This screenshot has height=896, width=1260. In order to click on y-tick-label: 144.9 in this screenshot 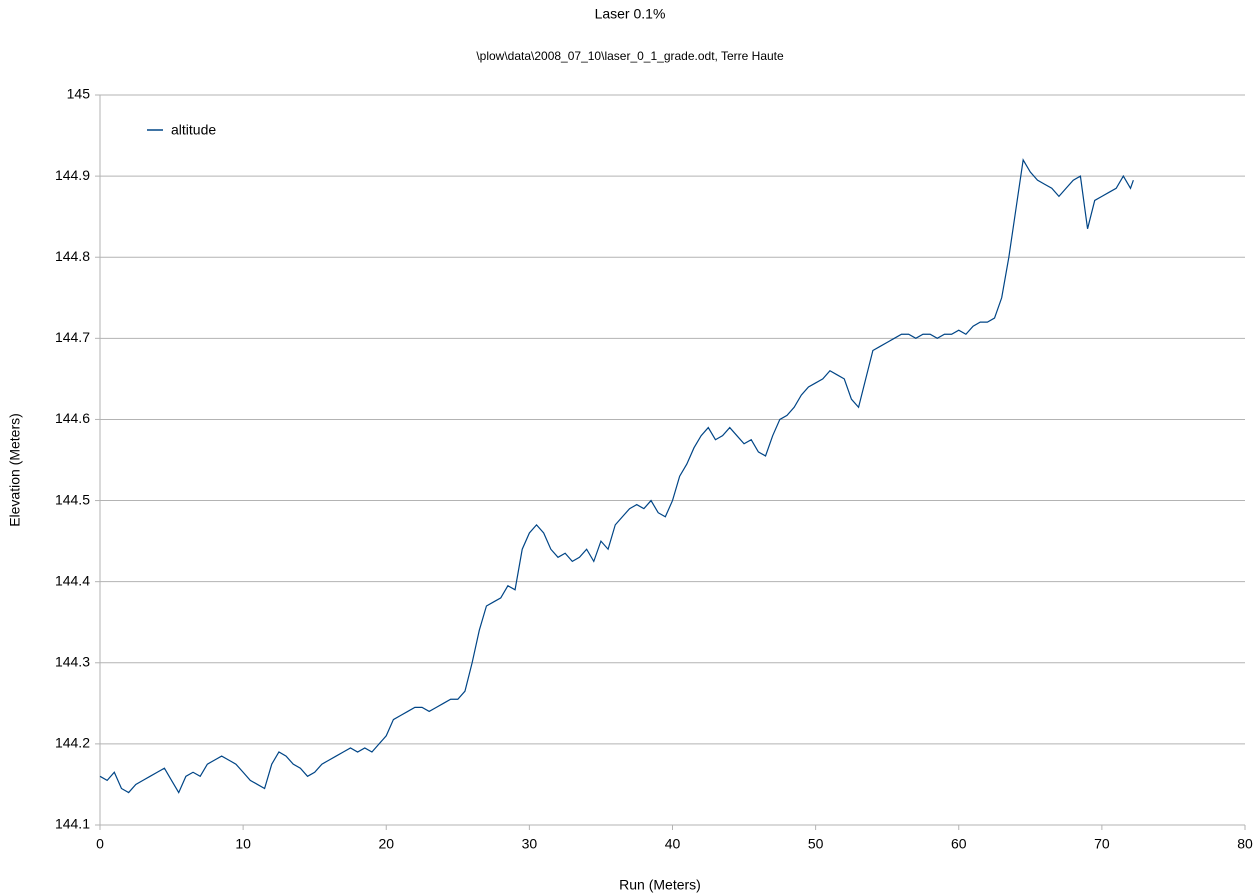, I will do `click(72, 175)`.